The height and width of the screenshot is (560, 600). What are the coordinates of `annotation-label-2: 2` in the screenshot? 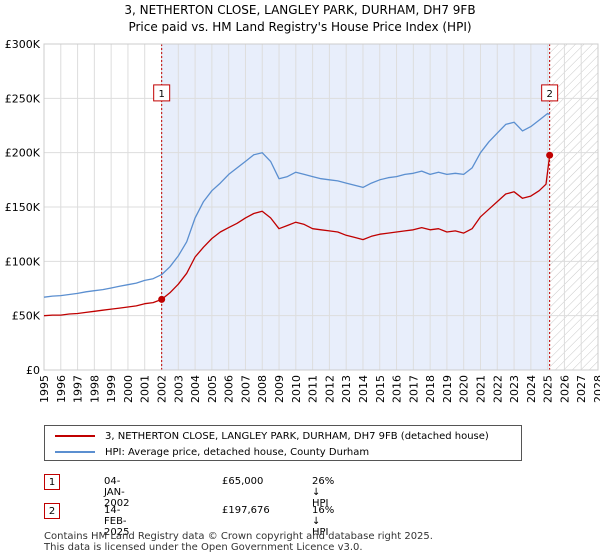 It's located at (549, 94).